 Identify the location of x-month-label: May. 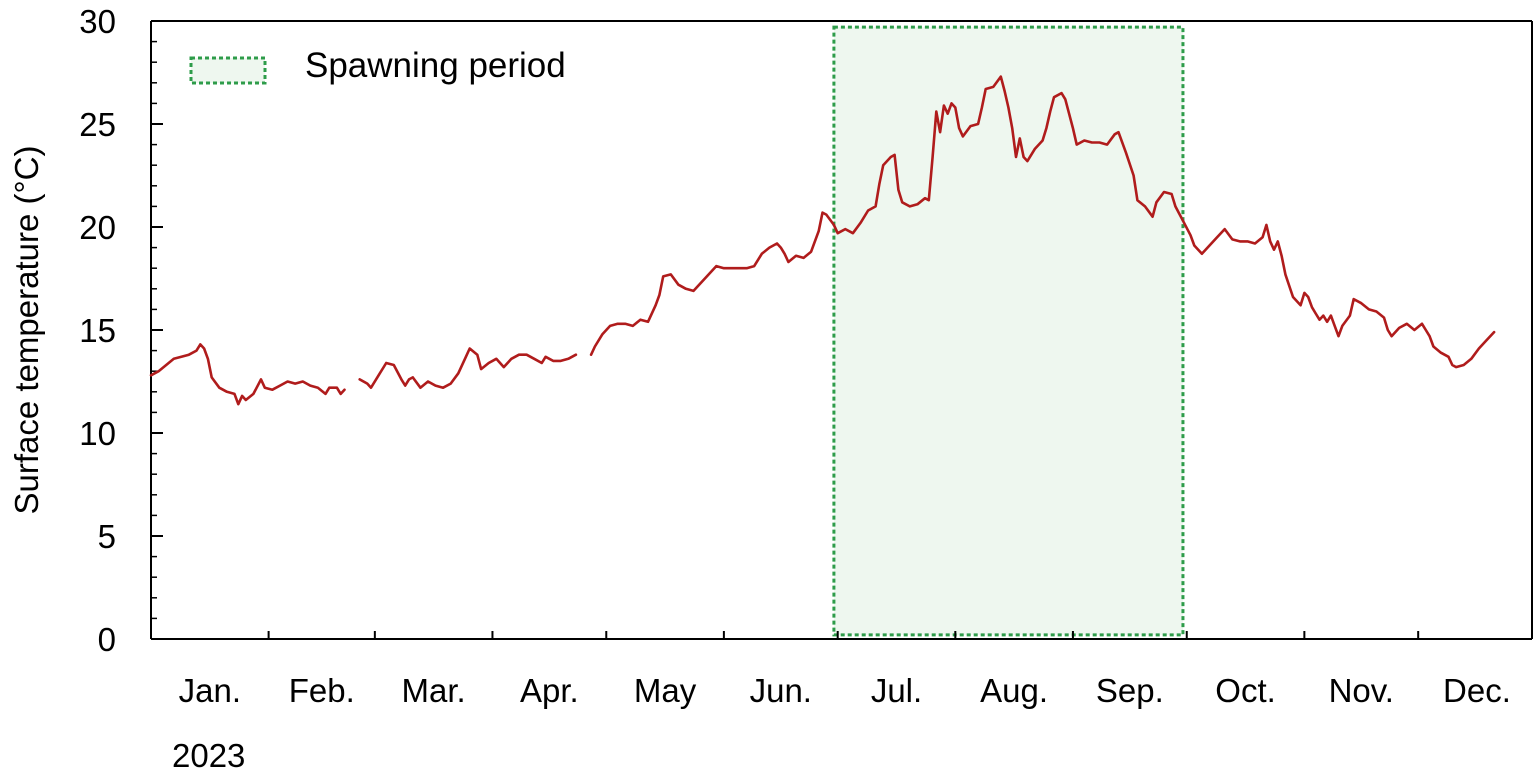
(665, 690).